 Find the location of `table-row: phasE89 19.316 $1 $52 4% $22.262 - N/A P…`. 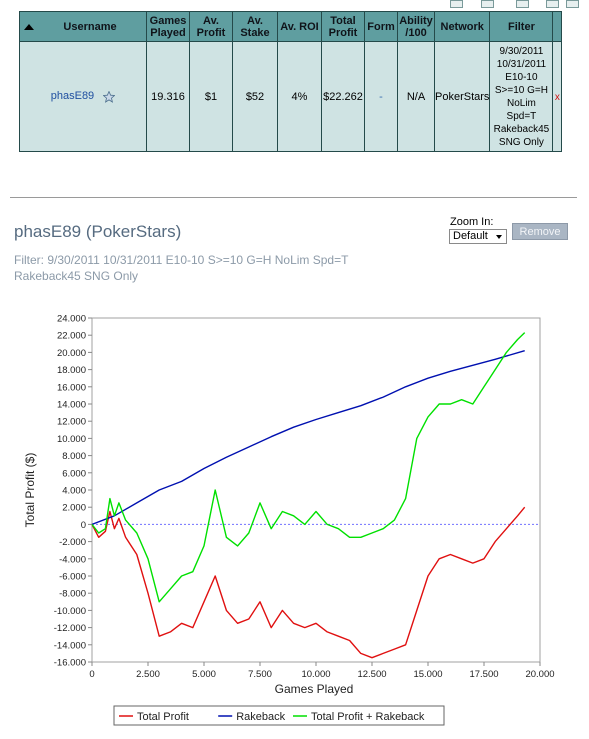

table-row: phasE89 19.316 $1 $52 4% $22.262 - N/A P… is located at coordinates (291, 96).